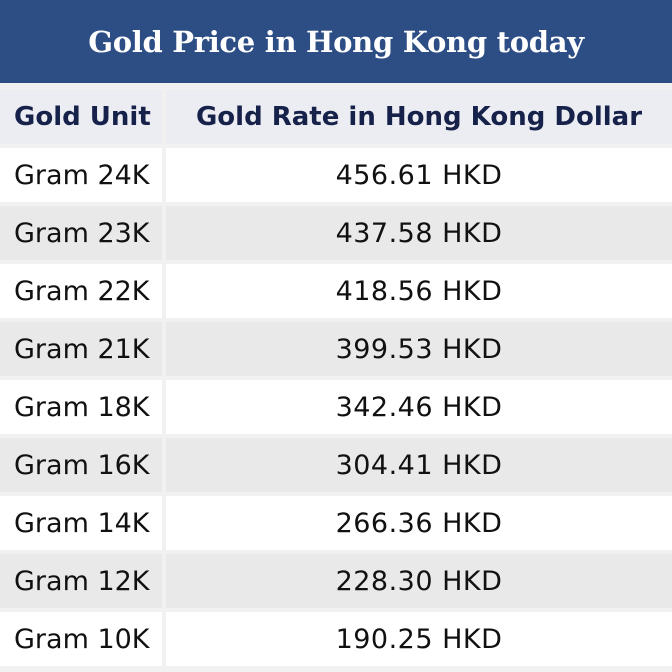  I want to click on table-row: Gram 22K 418.56 HKD, so click(336, 291).